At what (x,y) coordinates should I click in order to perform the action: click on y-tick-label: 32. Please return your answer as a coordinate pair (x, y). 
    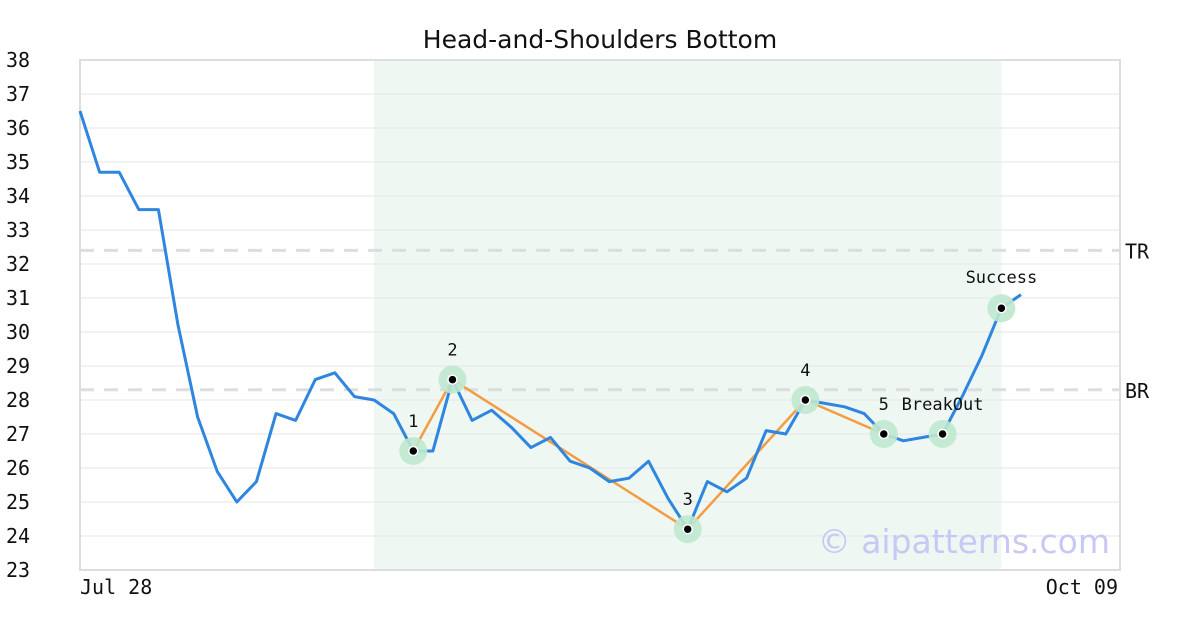
    Looking at the image, I should click on (18, 264).